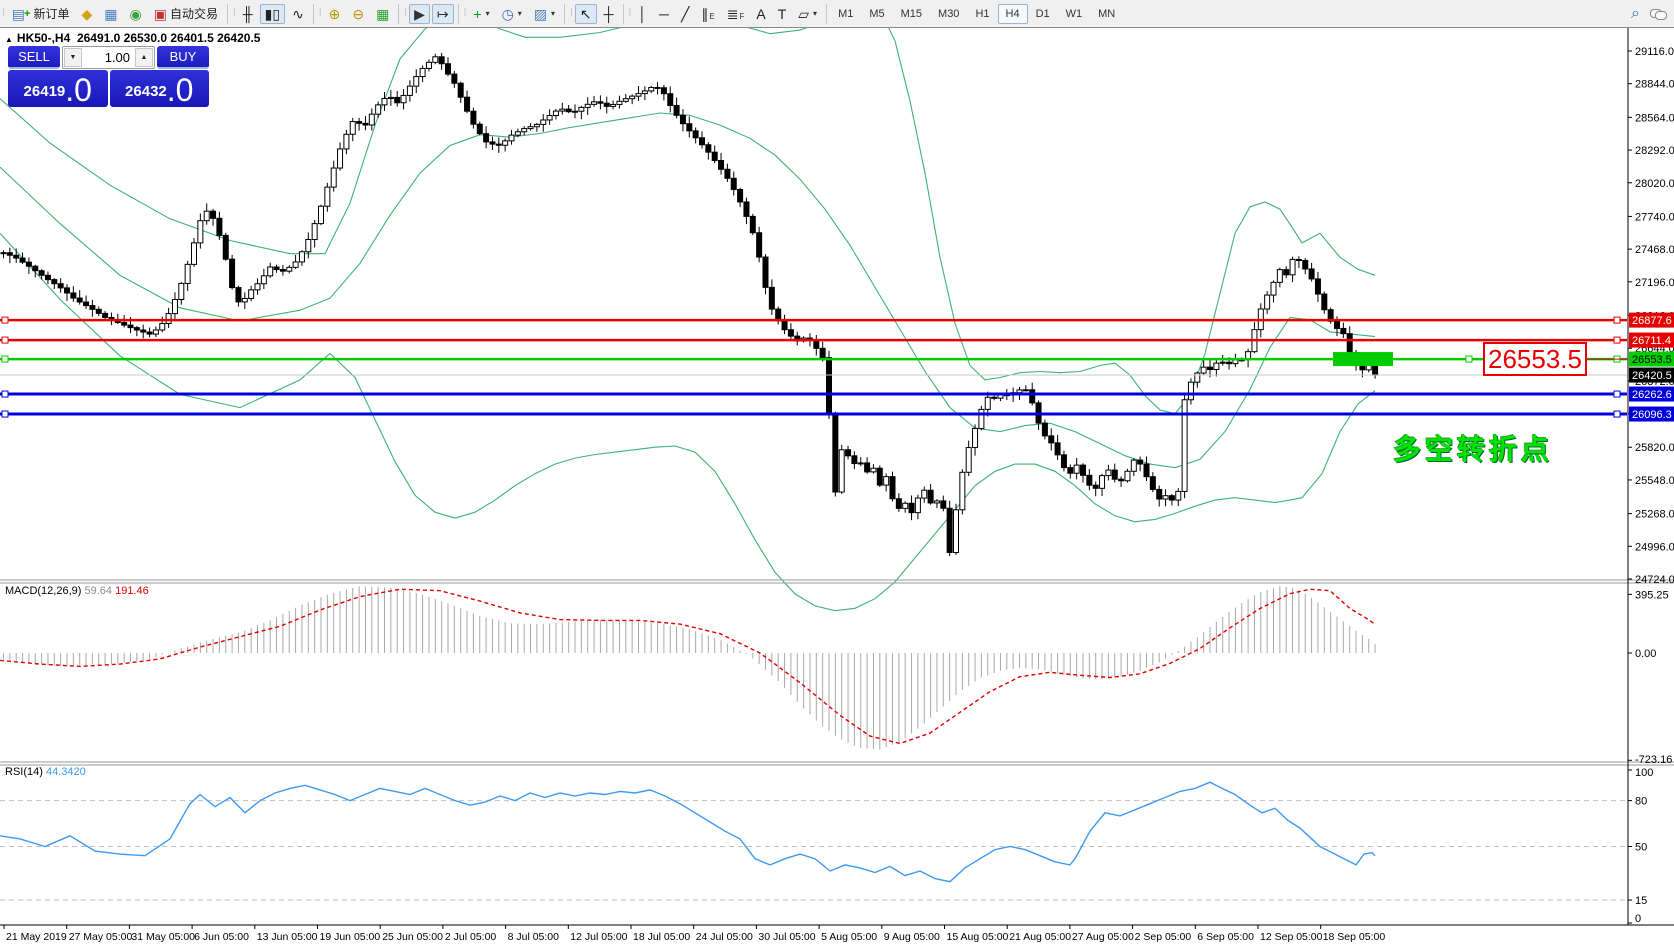  What do you see at coordinates (708, 13) in the screenshot?
I see `channel-button: ∥ E` at bounding box center [708, 13].